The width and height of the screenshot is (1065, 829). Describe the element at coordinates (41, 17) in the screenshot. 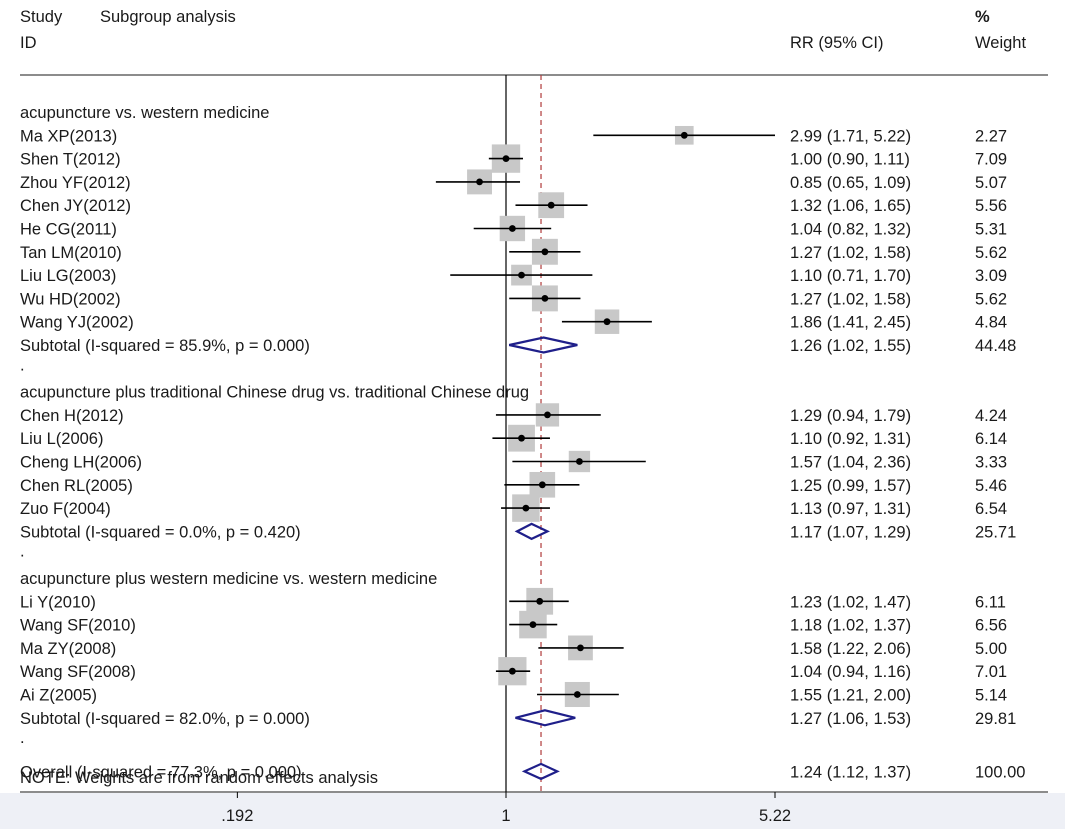

I see `header-study: Study` at that location.